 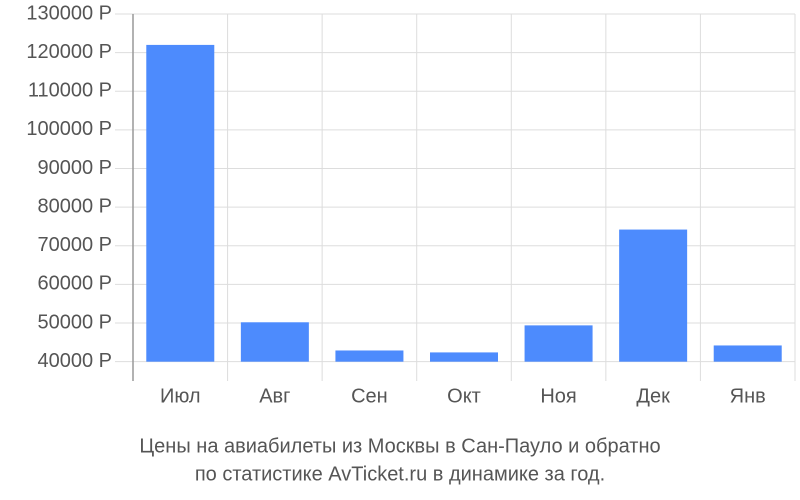 What do you see at coordinates (74, 245) in the screenshot?
I see `y-tick-label: 70000 Р` at bounding box center [74, 245].